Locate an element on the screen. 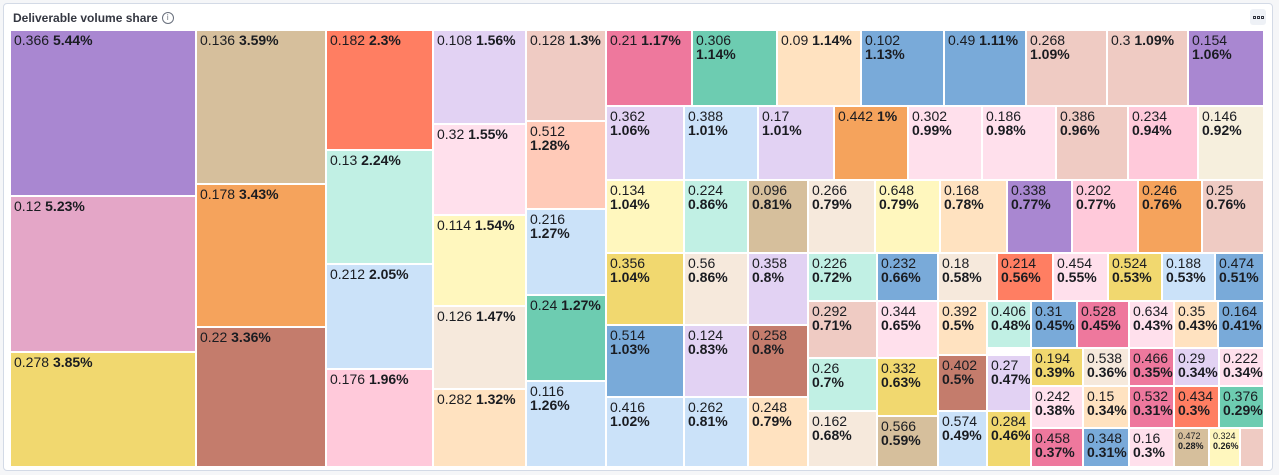  treemap-tile: 0.348 0.31% is located at coordinates (1106, 447).